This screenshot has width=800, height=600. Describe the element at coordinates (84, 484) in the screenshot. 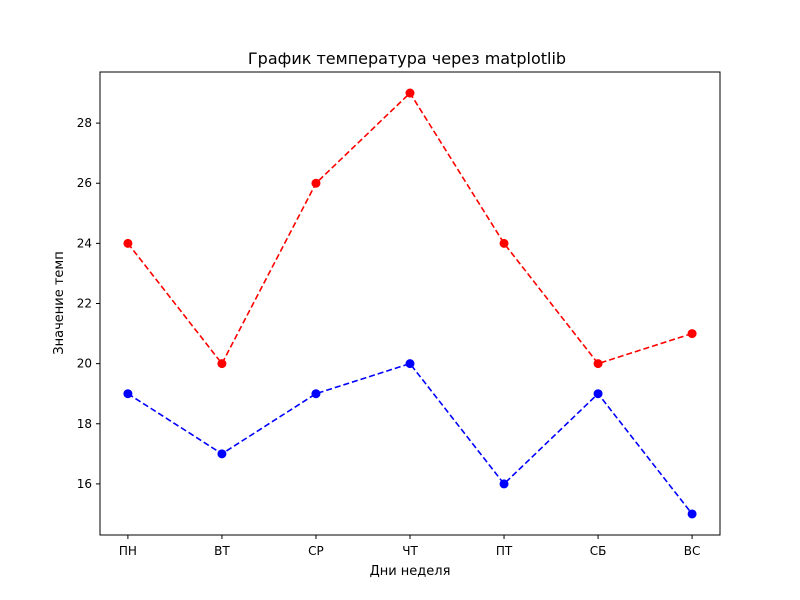

I see `y-tick-label: 16` at that location.